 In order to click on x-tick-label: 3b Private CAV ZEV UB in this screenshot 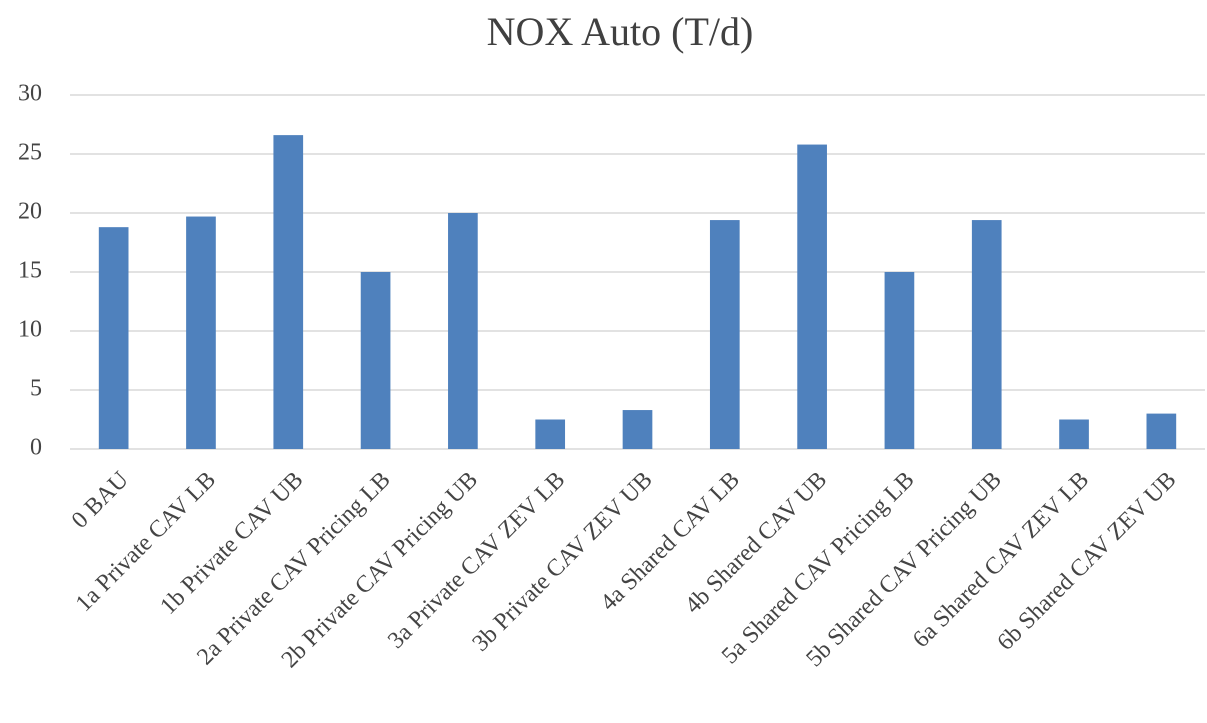, I will do `click(563, 562)`.